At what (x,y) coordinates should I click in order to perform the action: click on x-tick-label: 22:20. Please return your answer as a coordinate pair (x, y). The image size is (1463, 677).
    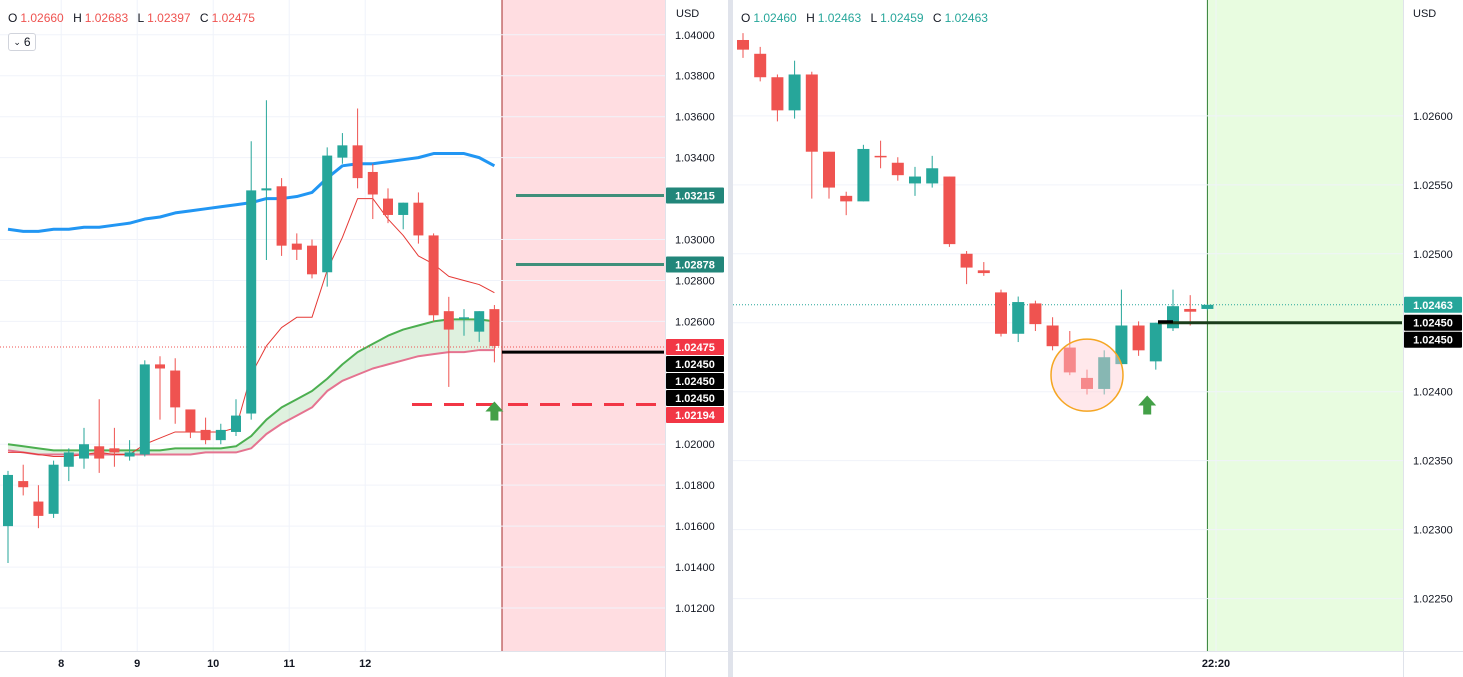
    Looking at the image, I should click on (1216, 664).